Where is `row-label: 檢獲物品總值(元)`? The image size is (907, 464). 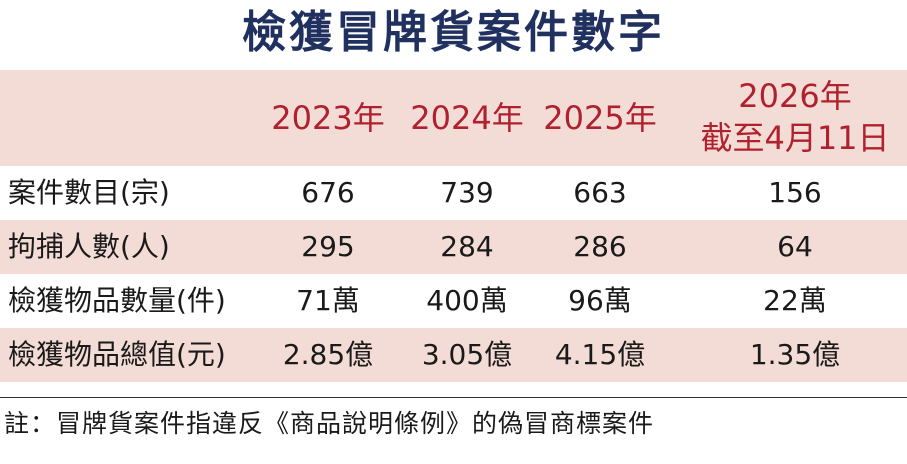 row-label: 檢獲物品總值(元) is located at coordinates (117, 354).